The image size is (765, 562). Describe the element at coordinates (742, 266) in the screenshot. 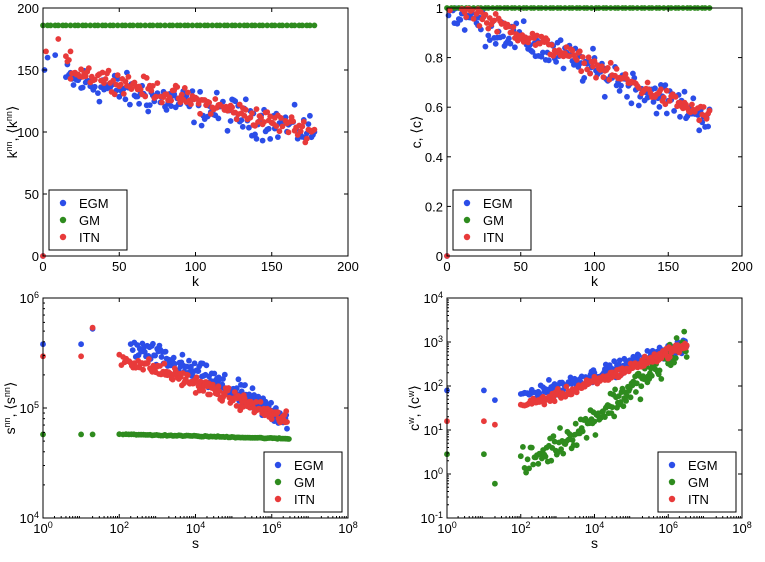

I see `x-tick-label: 200` at that location.